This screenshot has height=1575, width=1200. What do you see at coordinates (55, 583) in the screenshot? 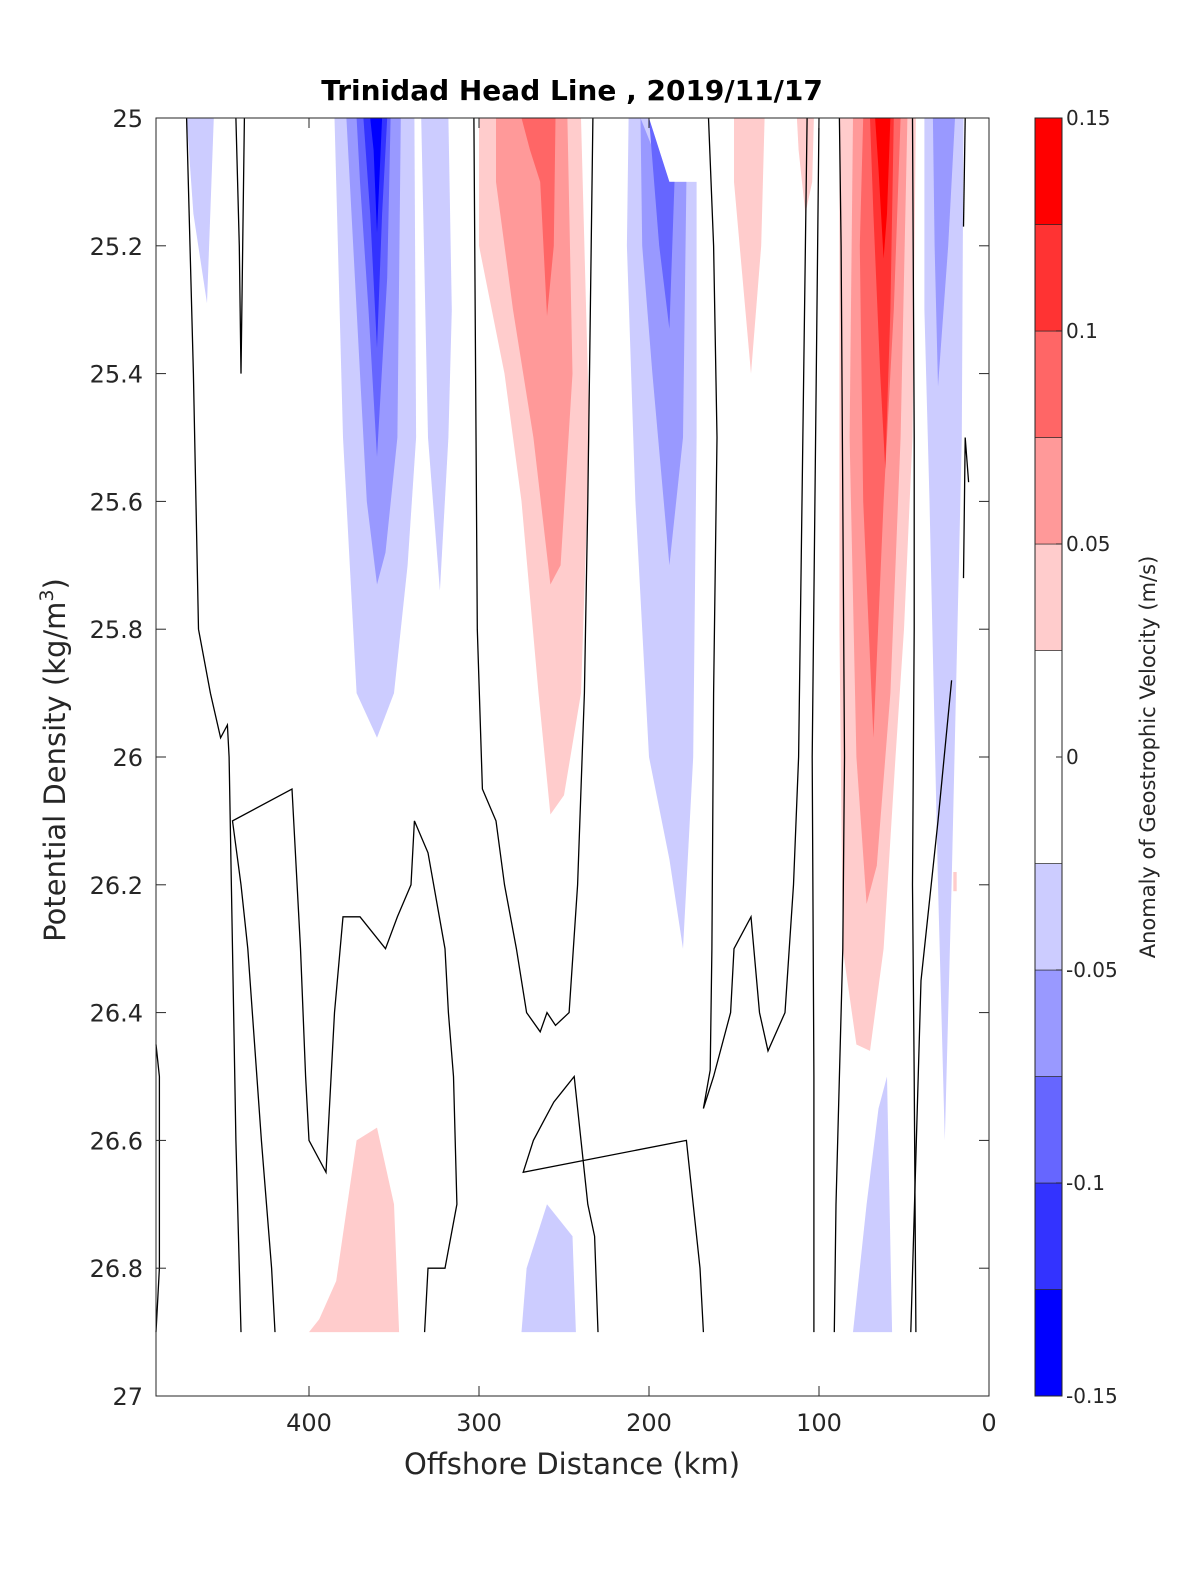
I see `y-axis-label-close: )` at bounding box center [55, 583].